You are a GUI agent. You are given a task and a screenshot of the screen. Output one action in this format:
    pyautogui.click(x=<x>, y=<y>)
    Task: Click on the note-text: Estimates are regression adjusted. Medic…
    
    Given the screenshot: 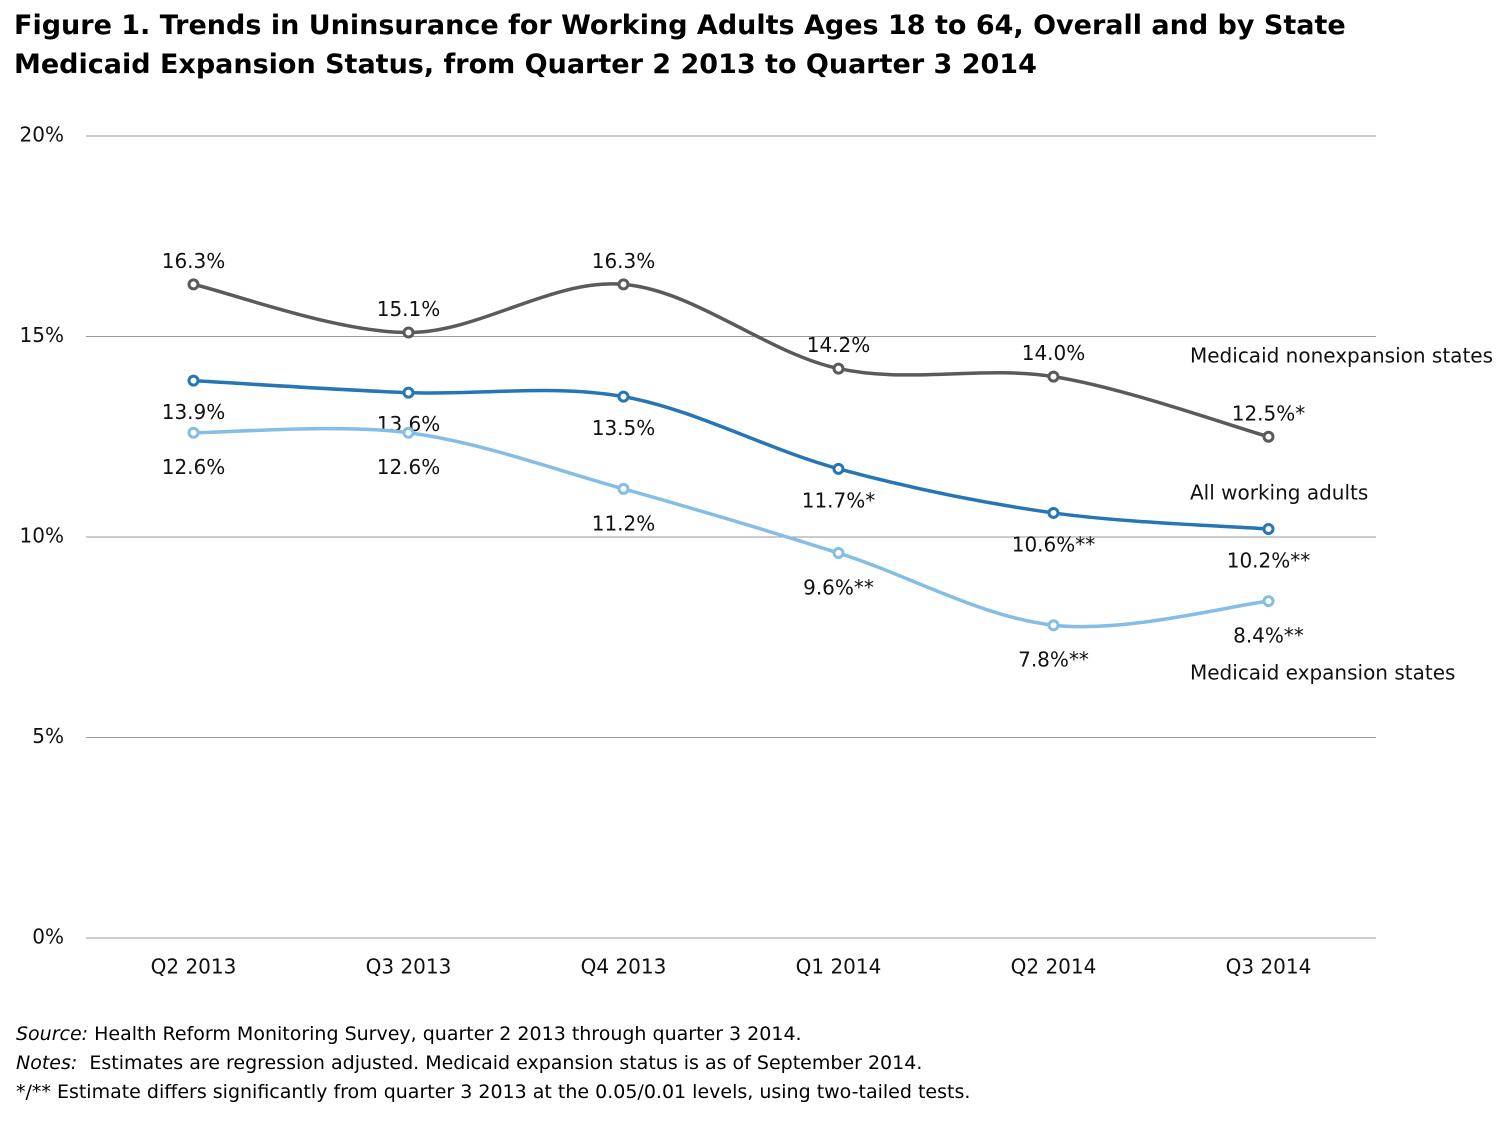 What is the action you would take?
    pyautogui.click(x=506, y=1063)
    